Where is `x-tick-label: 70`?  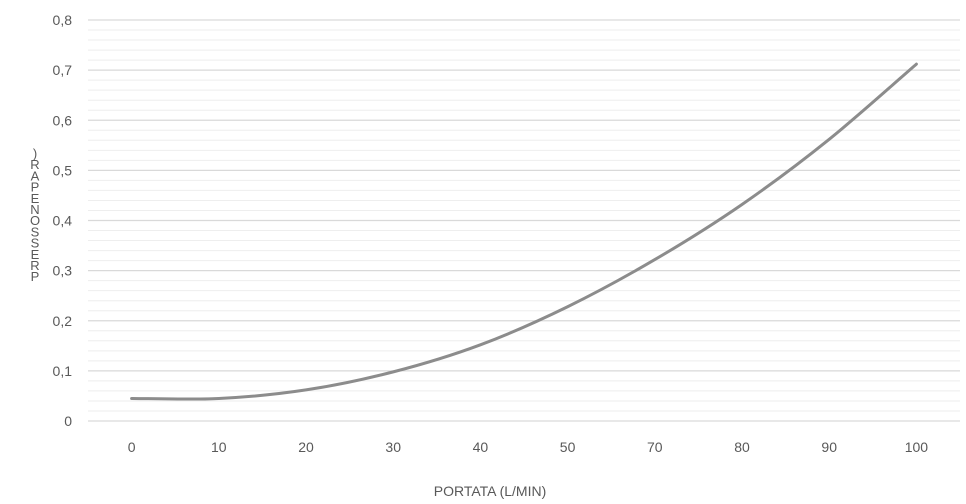 x-tick-label: 70 is located at coordinates (655, 447).